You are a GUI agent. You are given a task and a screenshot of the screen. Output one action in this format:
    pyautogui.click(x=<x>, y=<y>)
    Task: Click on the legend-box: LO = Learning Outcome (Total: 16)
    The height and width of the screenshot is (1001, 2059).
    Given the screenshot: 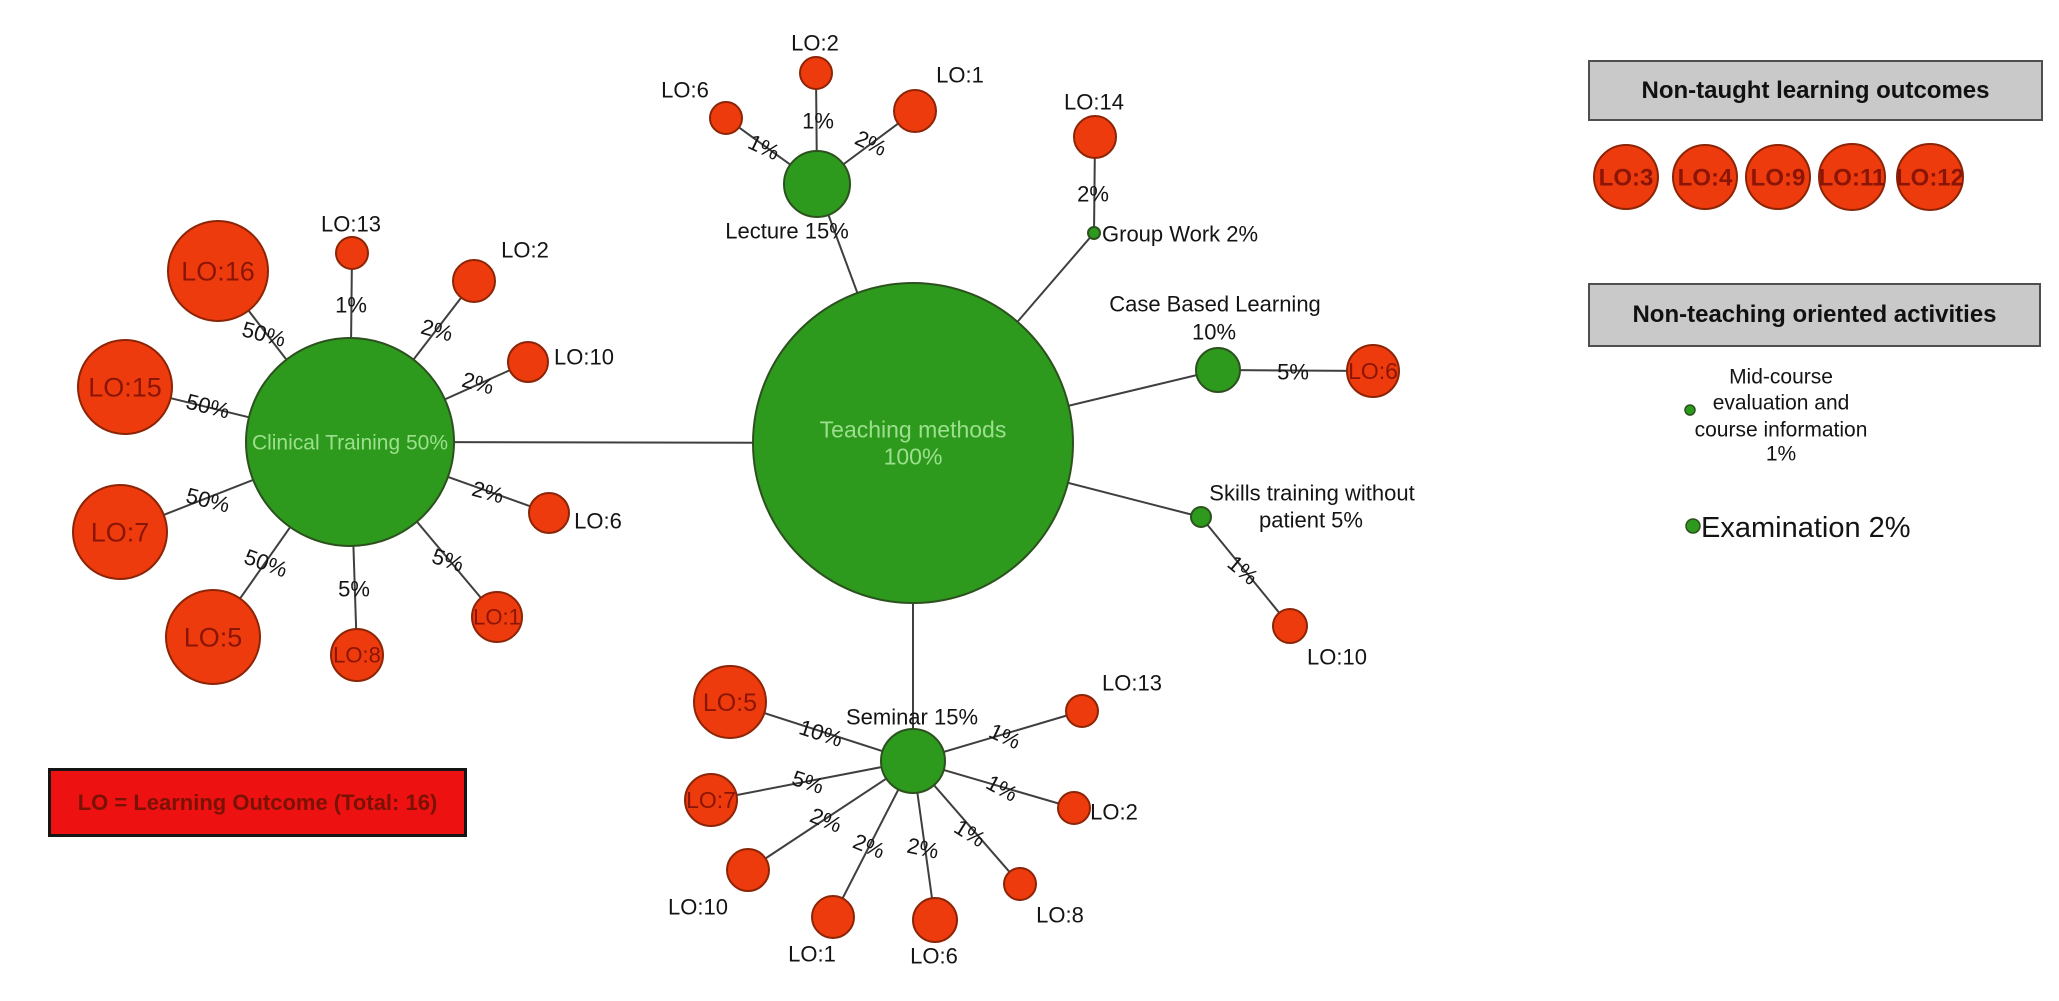 What is the action you would take?
    pyautogui.click(x=257, y=802)
    